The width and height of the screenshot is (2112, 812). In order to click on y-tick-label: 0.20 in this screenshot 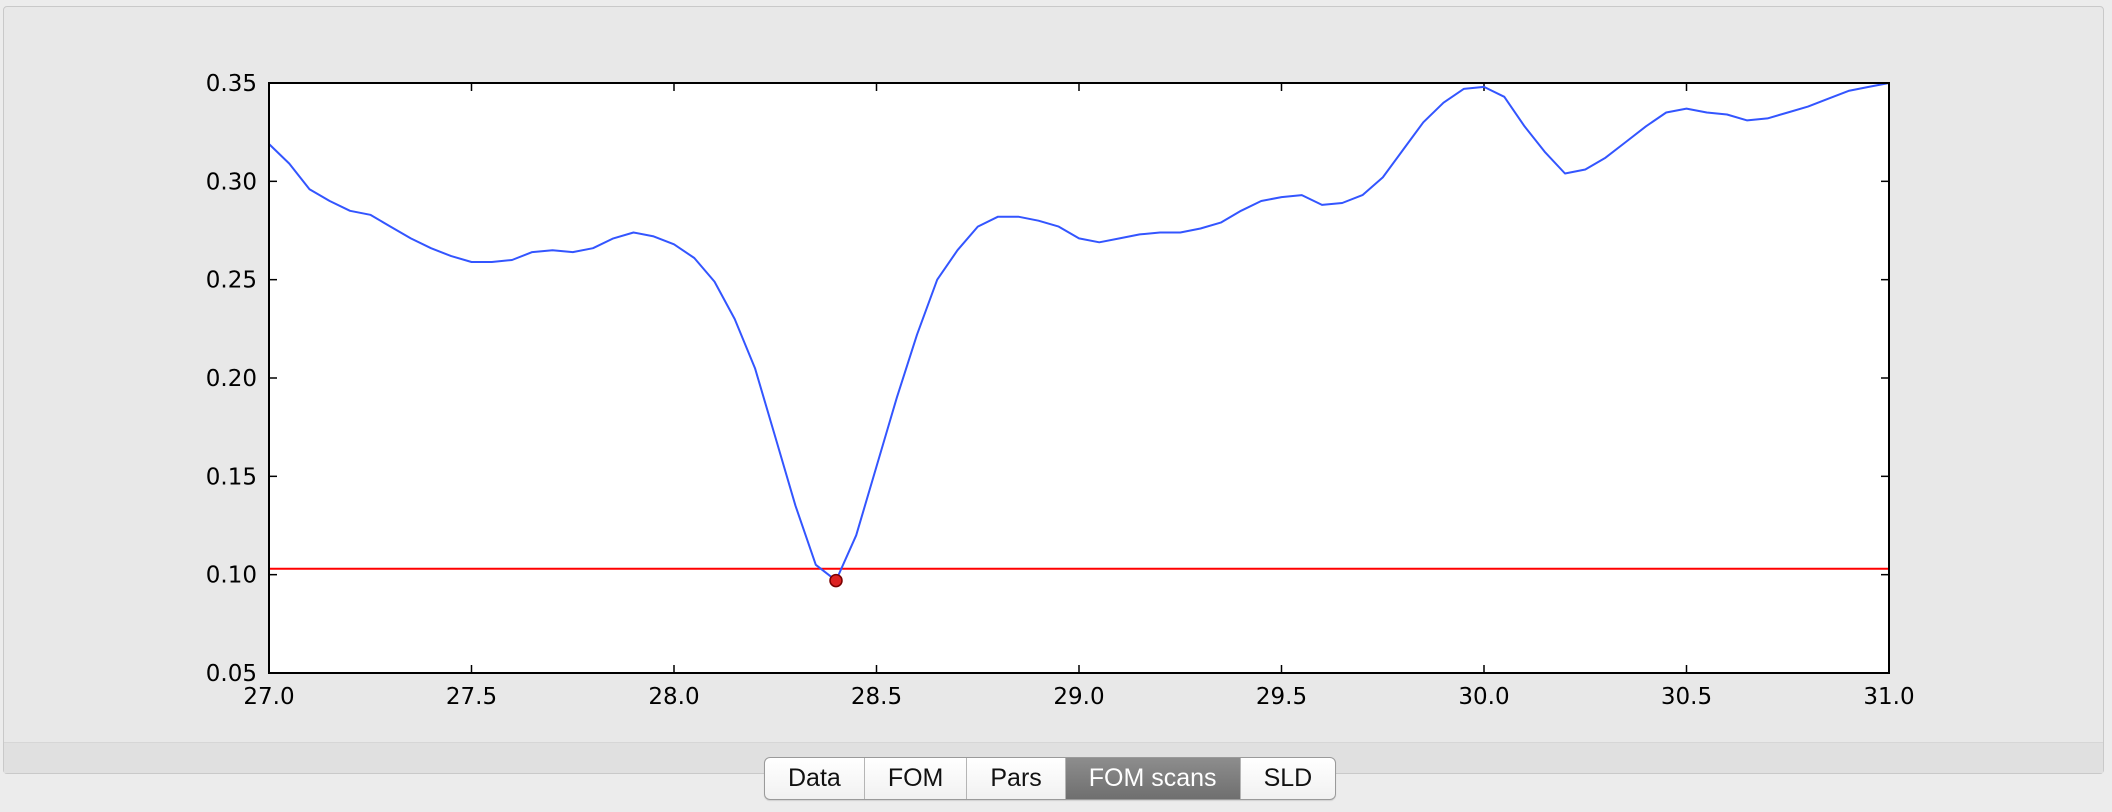, I will do `click(231, 379)`.